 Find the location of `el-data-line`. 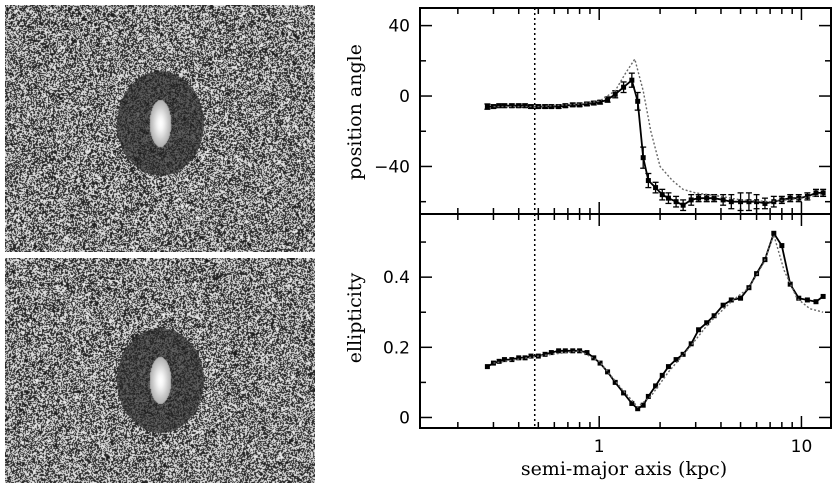

el-data-line is located at coordinates (655, 320).